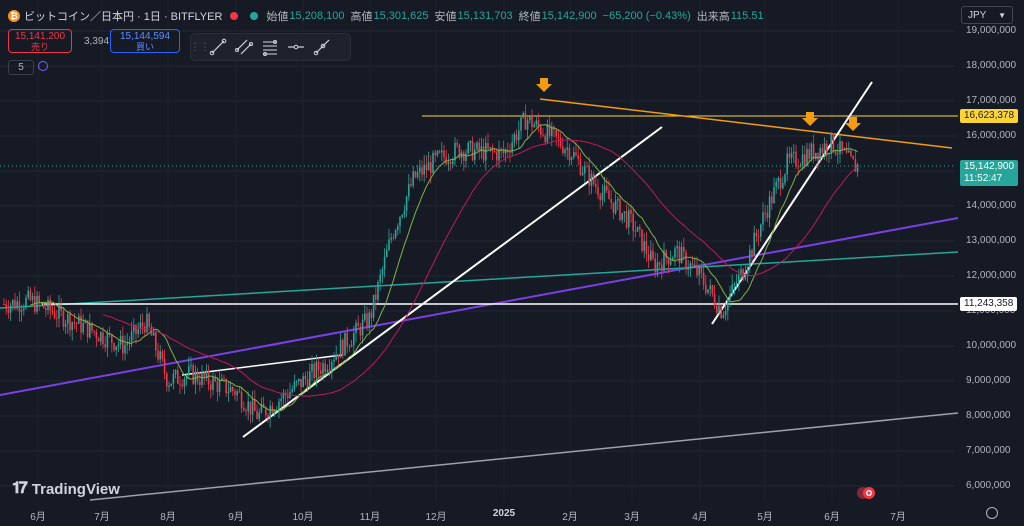 The image size is (1024, 526). What do you see at coordinates (296, 47) in the screenshot?
I see `horizontal-line-tool-icon` at bounding box center [296, 47].